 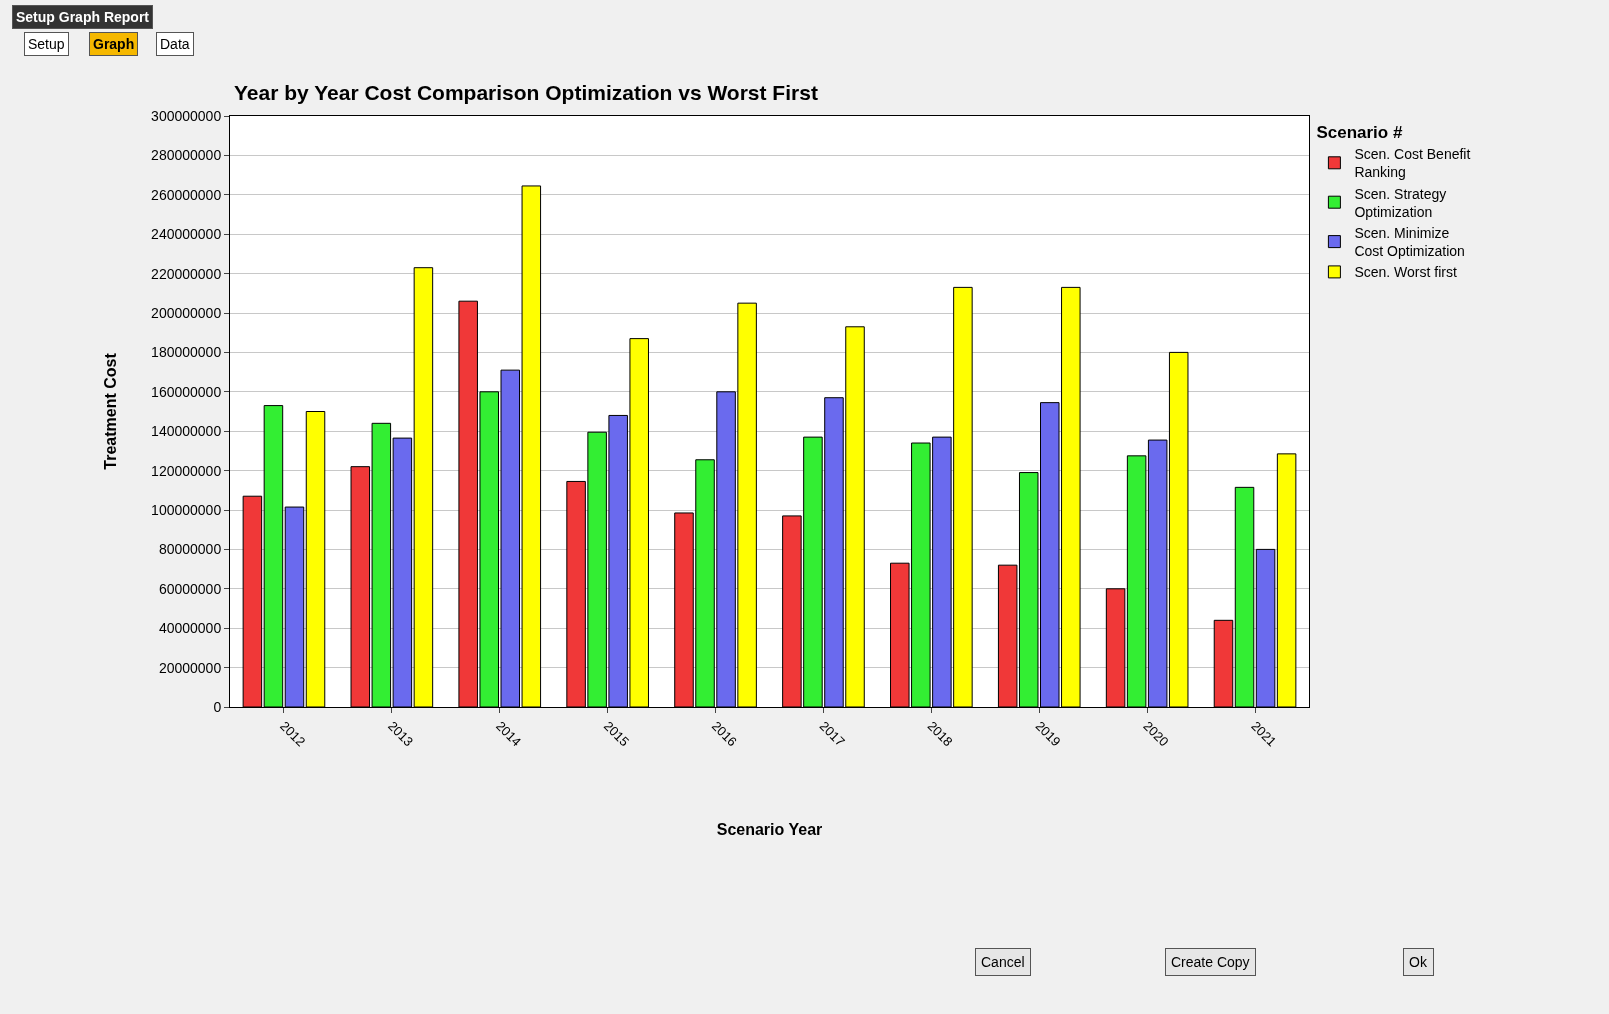 I want to click on legend-label: Scen. Cost Benefit Ranking, so click(x=1412, y=163).